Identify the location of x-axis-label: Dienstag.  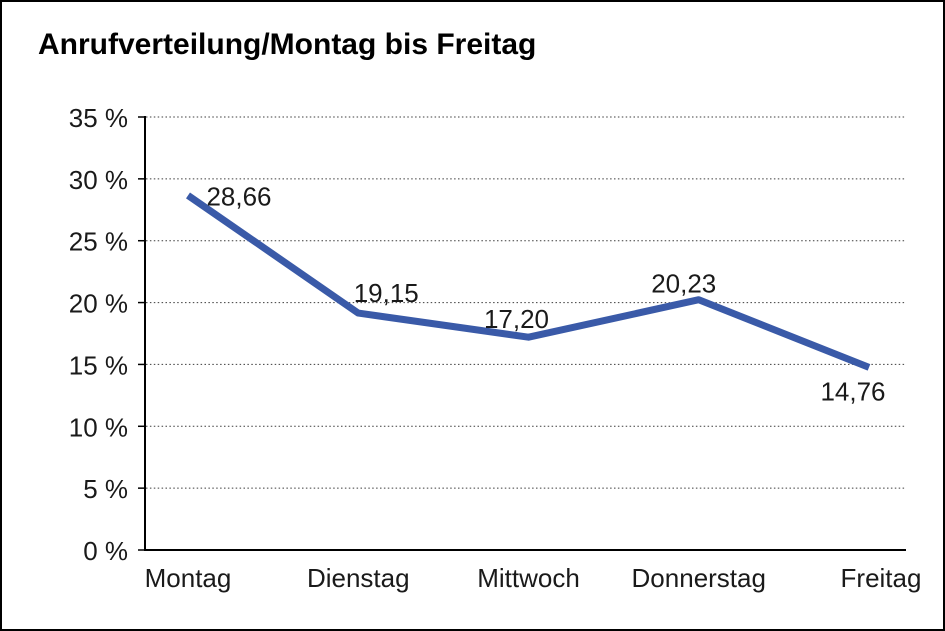
(358, 578).